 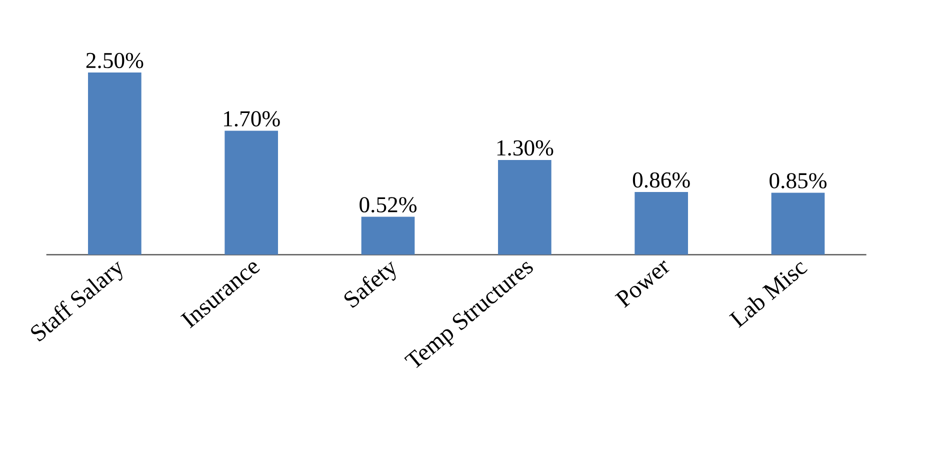 I want to click on data-label: 0.85%, so click(x=798, y=180).